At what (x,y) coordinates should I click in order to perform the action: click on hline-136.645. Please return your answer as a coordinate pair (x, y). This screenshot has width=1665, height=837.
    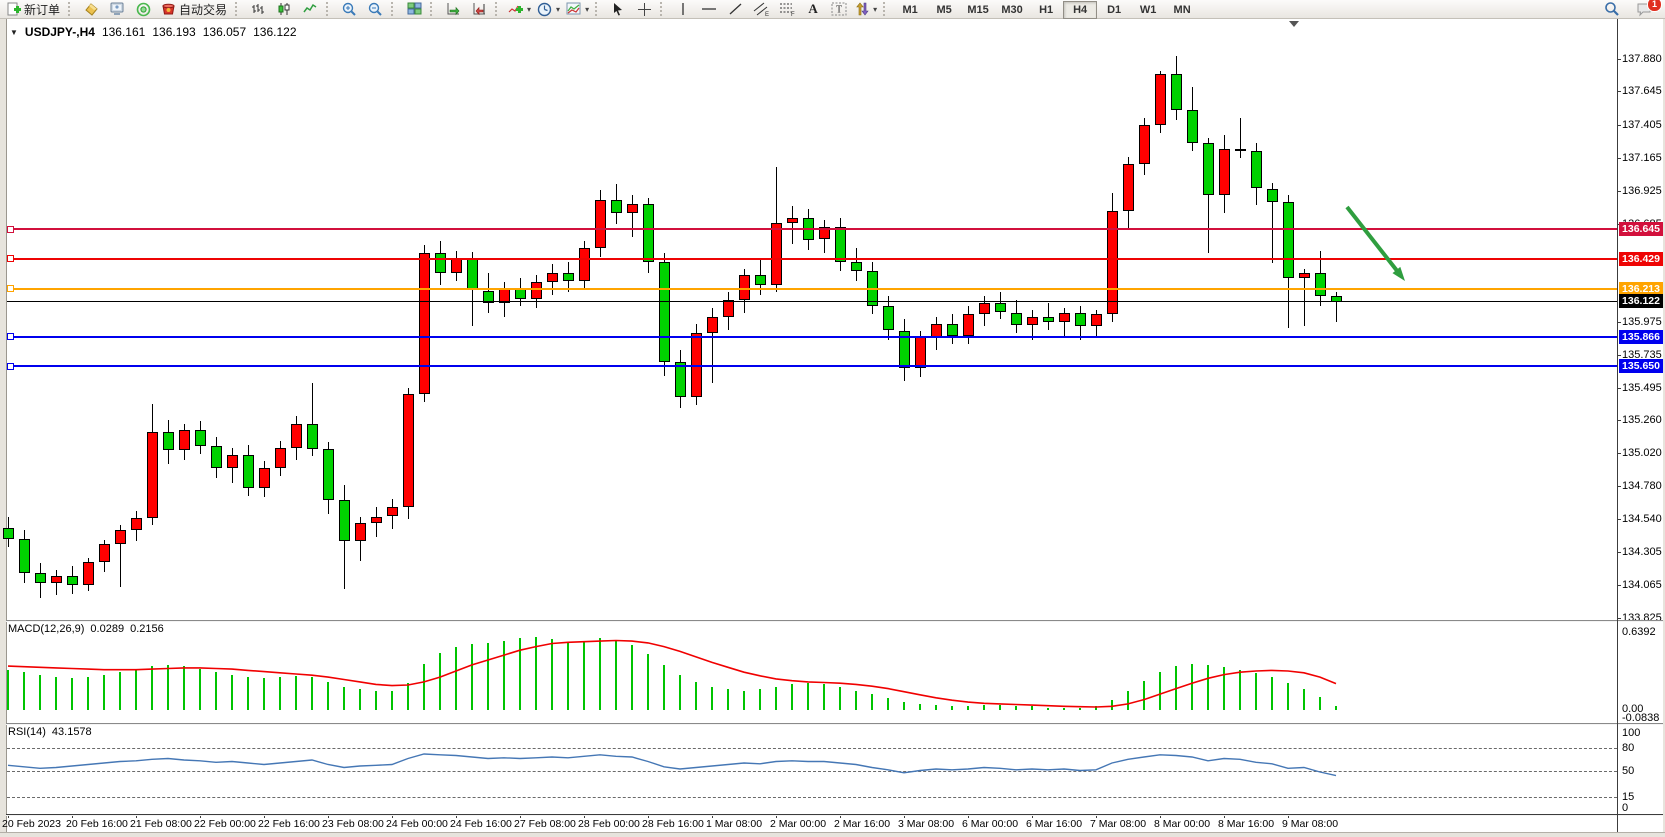
    Looking at the image, I should click on (812, 229).